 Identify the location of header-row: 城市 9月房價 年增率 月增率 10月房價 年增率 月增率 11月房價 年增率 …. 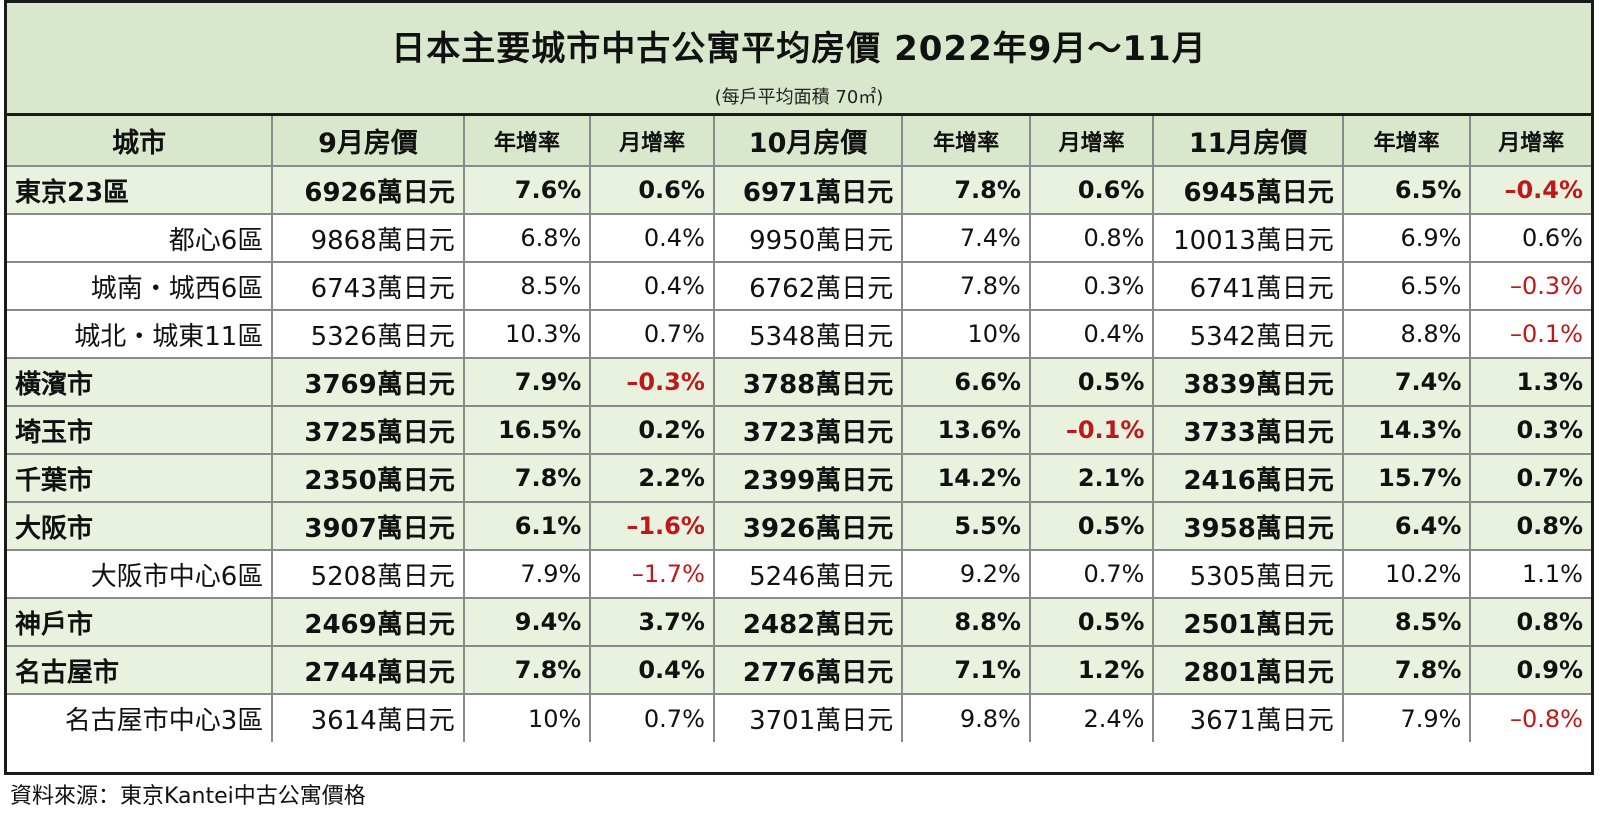
(799, 141).